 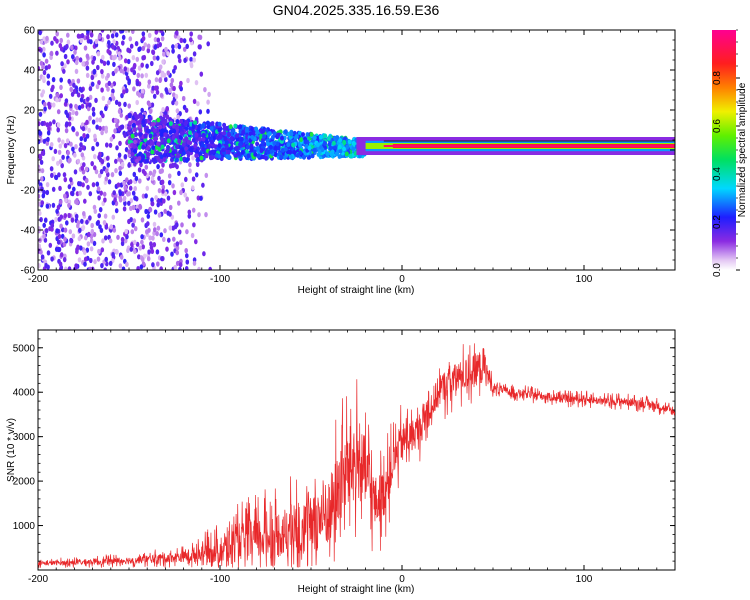 What do you see at coordinates (24, 348) in the screenshot?
I see `y-tick-label: 5000` at bounding box center [24, 348].